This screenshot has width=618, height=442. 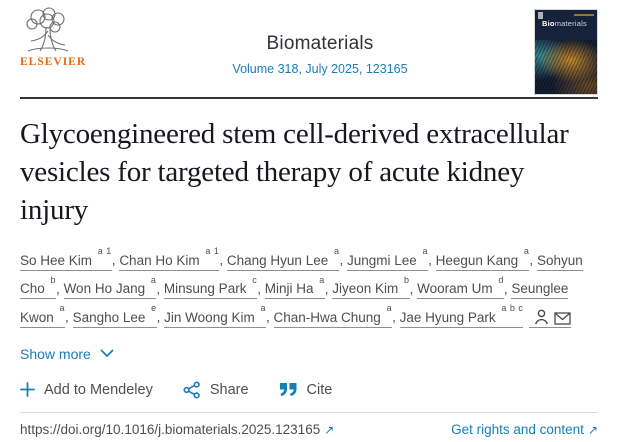 What do you see at coordinates (541, 317) in the screenshot?
I see `person-icon` at bounding box center [541, 317].